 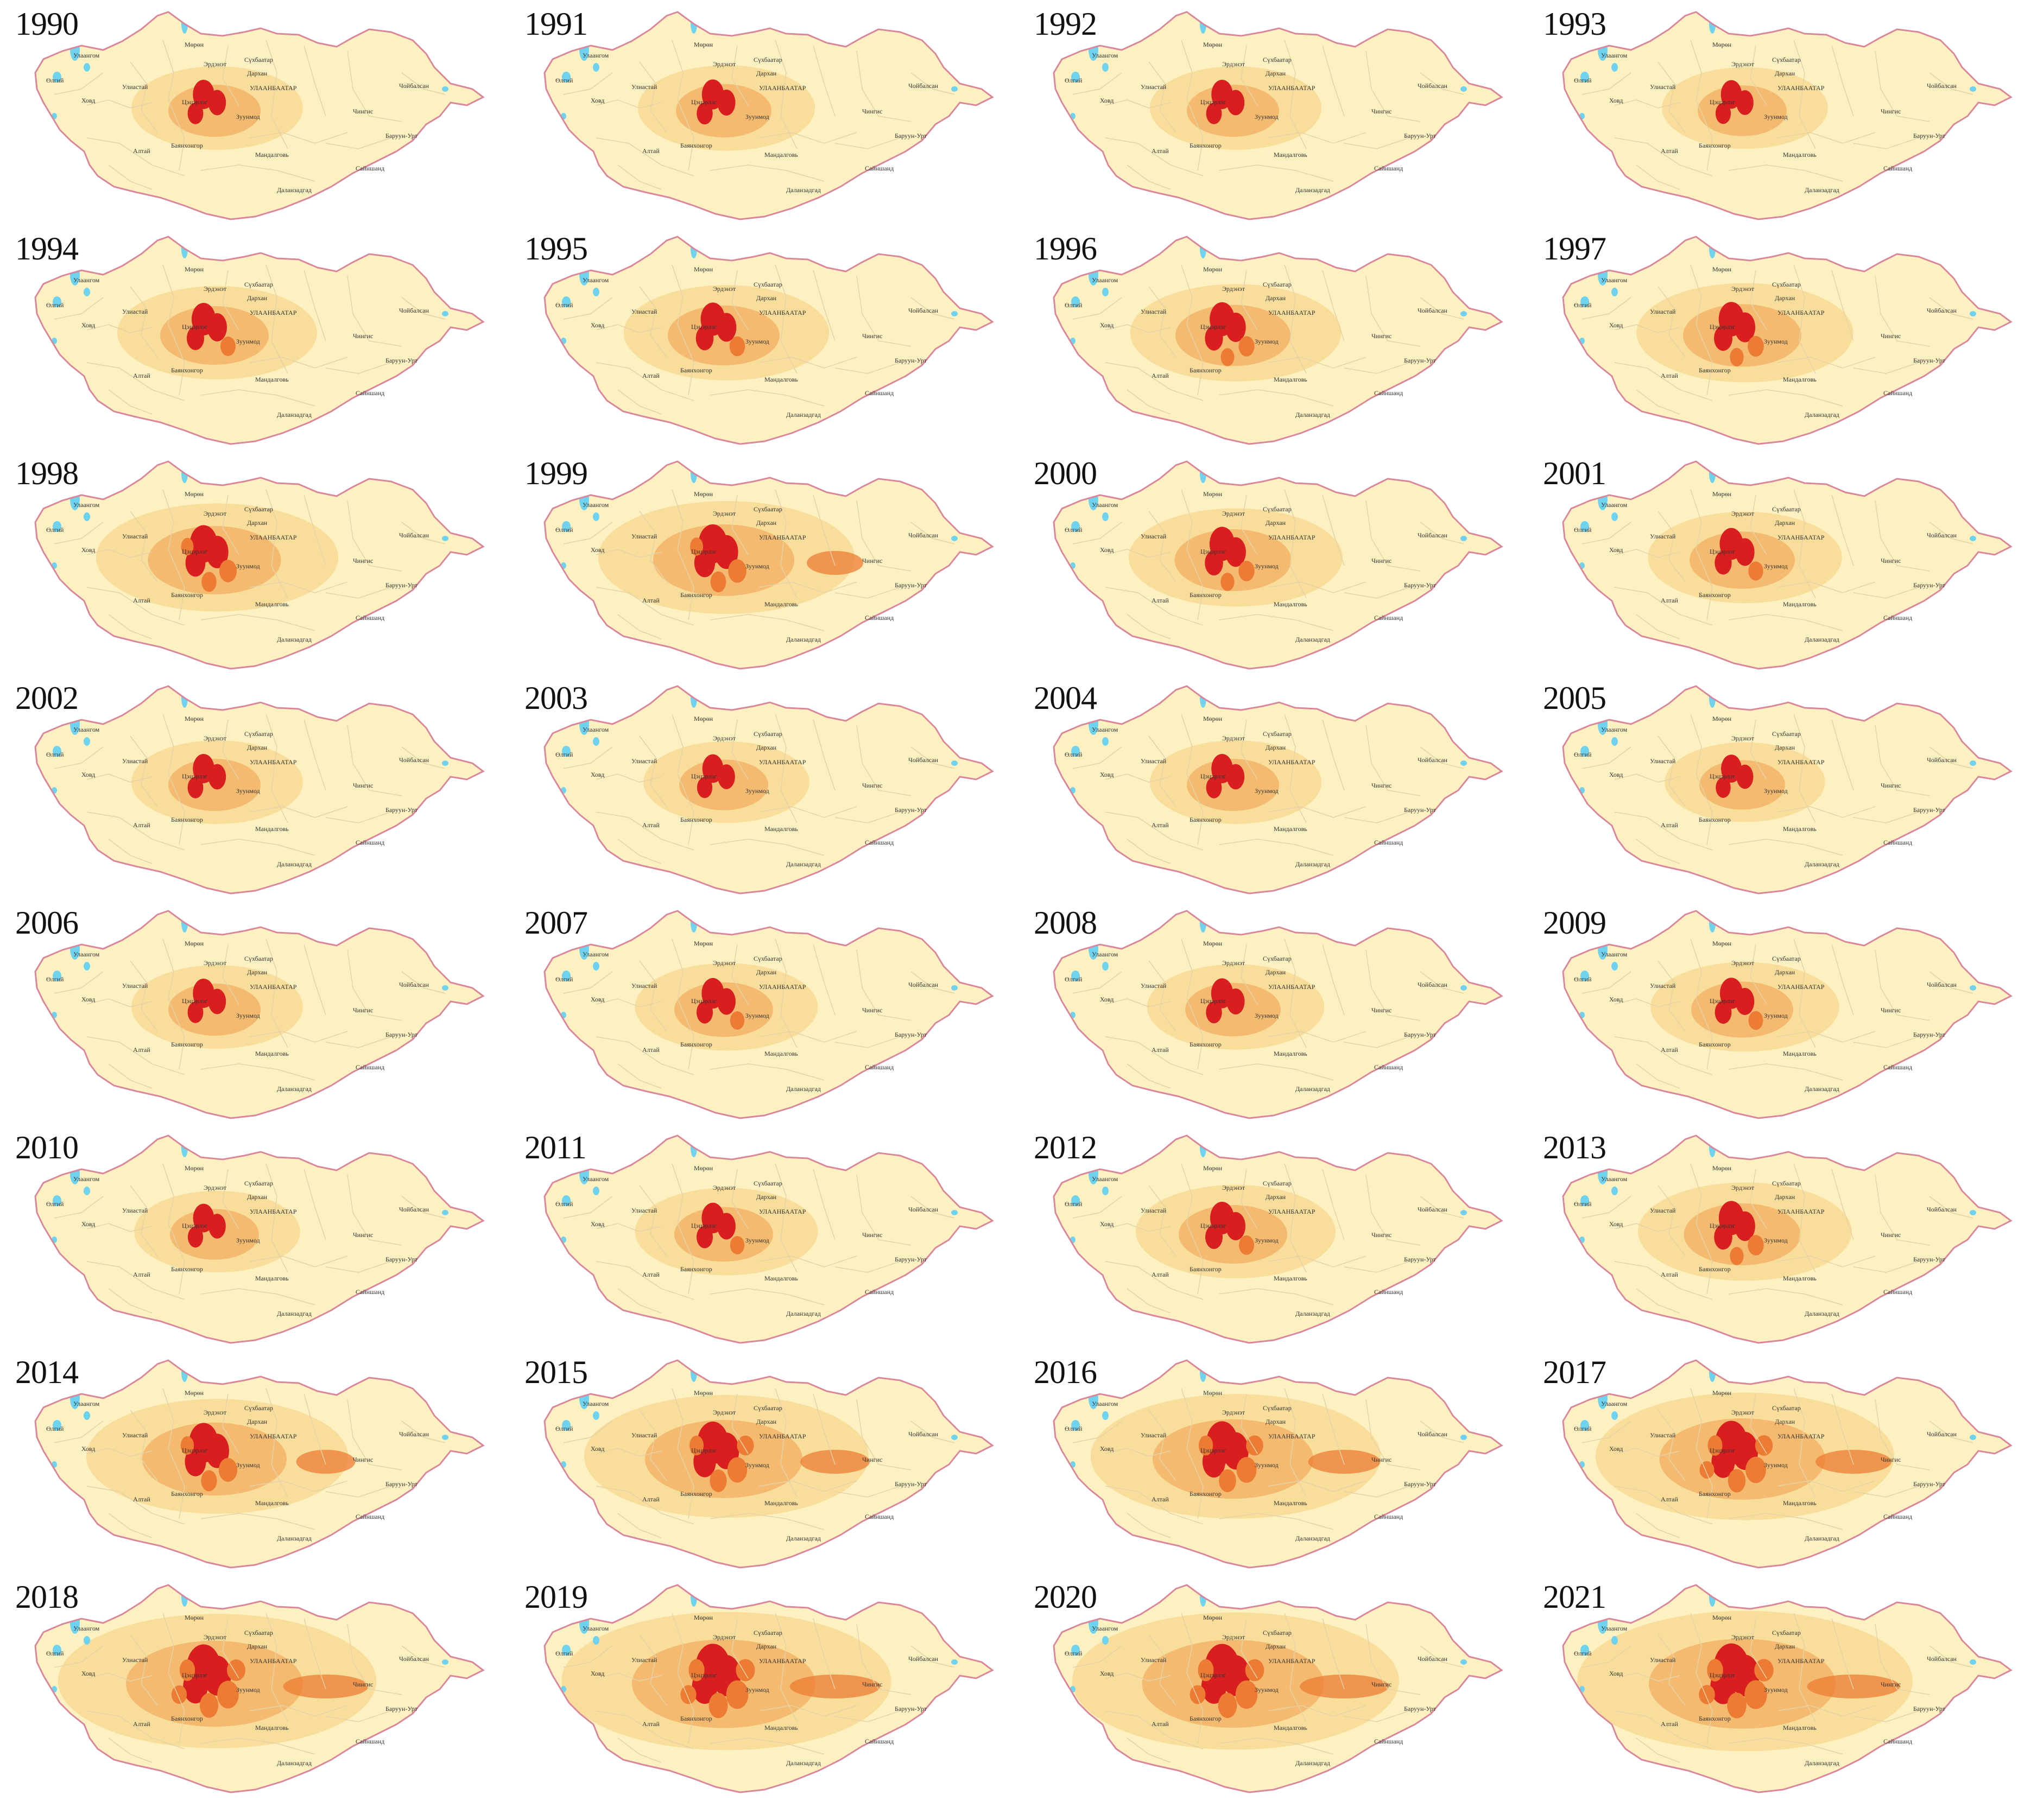 I want to click on place-label: Ховд, so click(x=88, y=325).